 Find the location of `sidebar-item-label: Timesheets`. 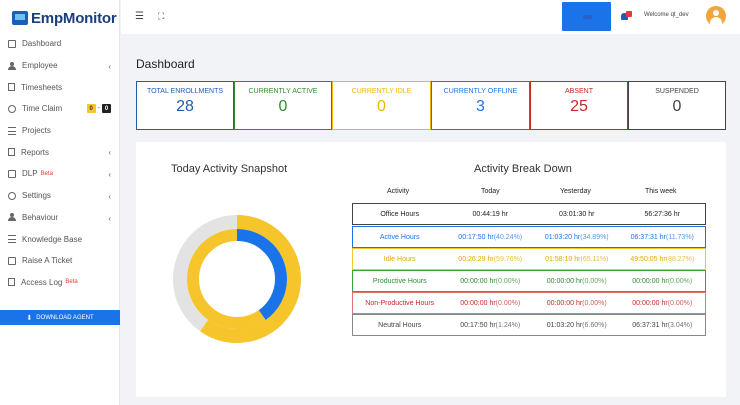

sidebar-item-label: Timesheets is located at coordinates (42, 87).